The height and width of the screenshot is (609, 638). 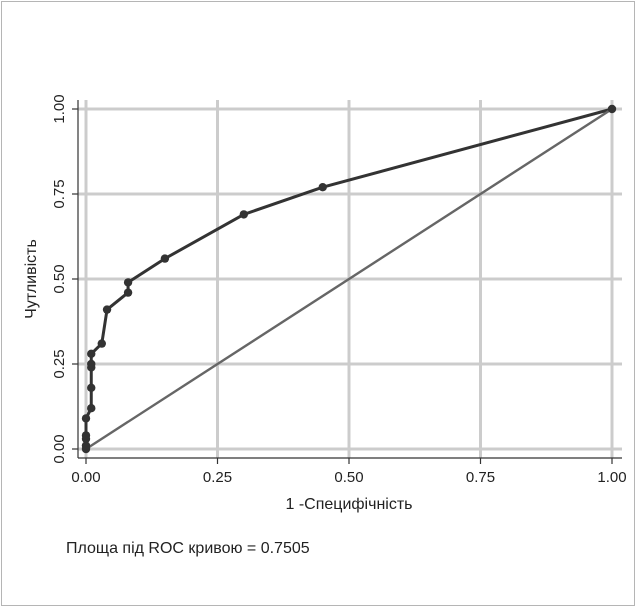 What do you see at coordinates (31, 279) in the screenshot?
I see `y-axis-title: Чутливість` at bounding box center [31, 279].